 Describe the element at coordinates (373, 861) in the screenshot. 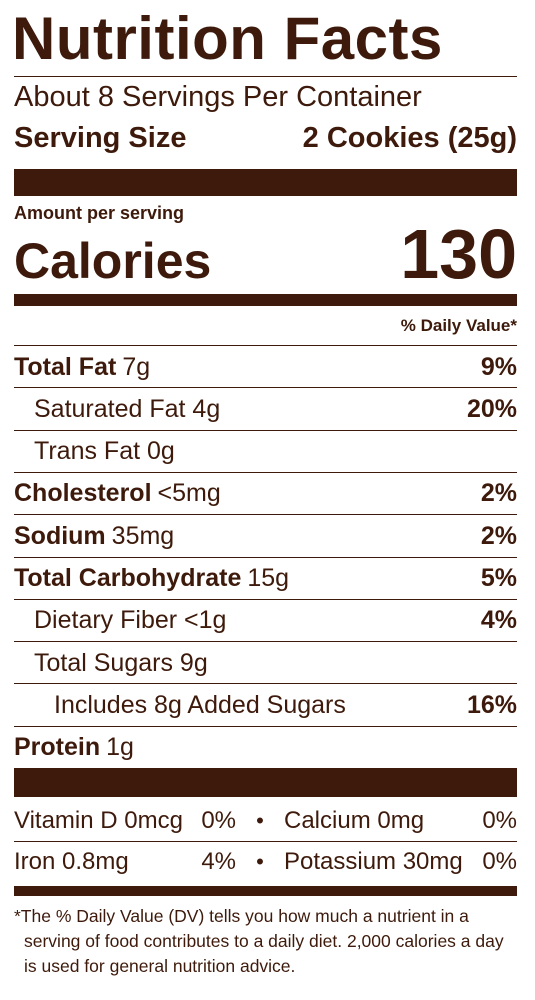

I see `vitamin-name: Potassium 30mg` at that location.